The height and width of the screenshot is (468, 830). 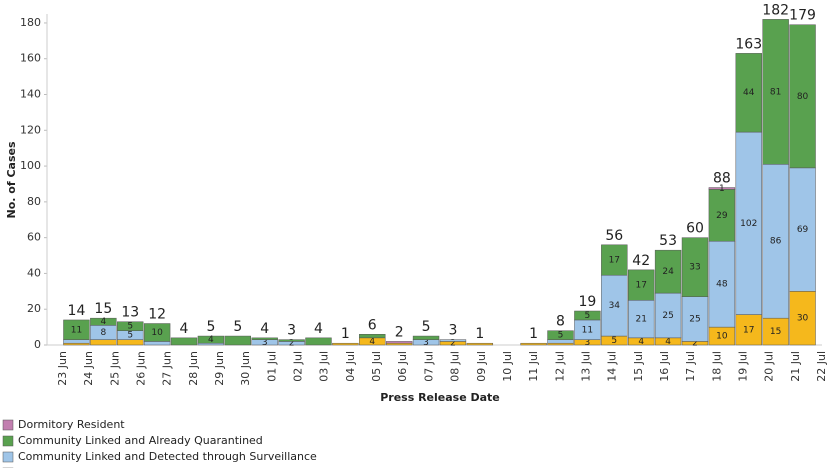 I want to click on segment-label: 34, so click(x=615, y=306).